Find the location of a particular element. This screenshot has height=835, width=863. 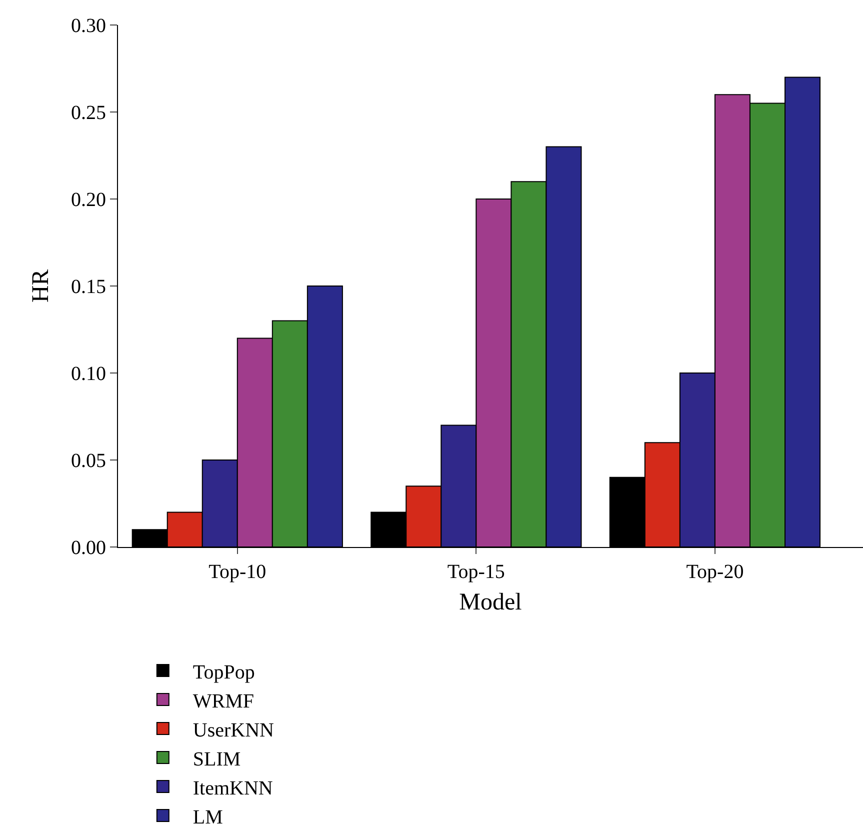

legend-label: WRMF is located at coordinates (223, 701).